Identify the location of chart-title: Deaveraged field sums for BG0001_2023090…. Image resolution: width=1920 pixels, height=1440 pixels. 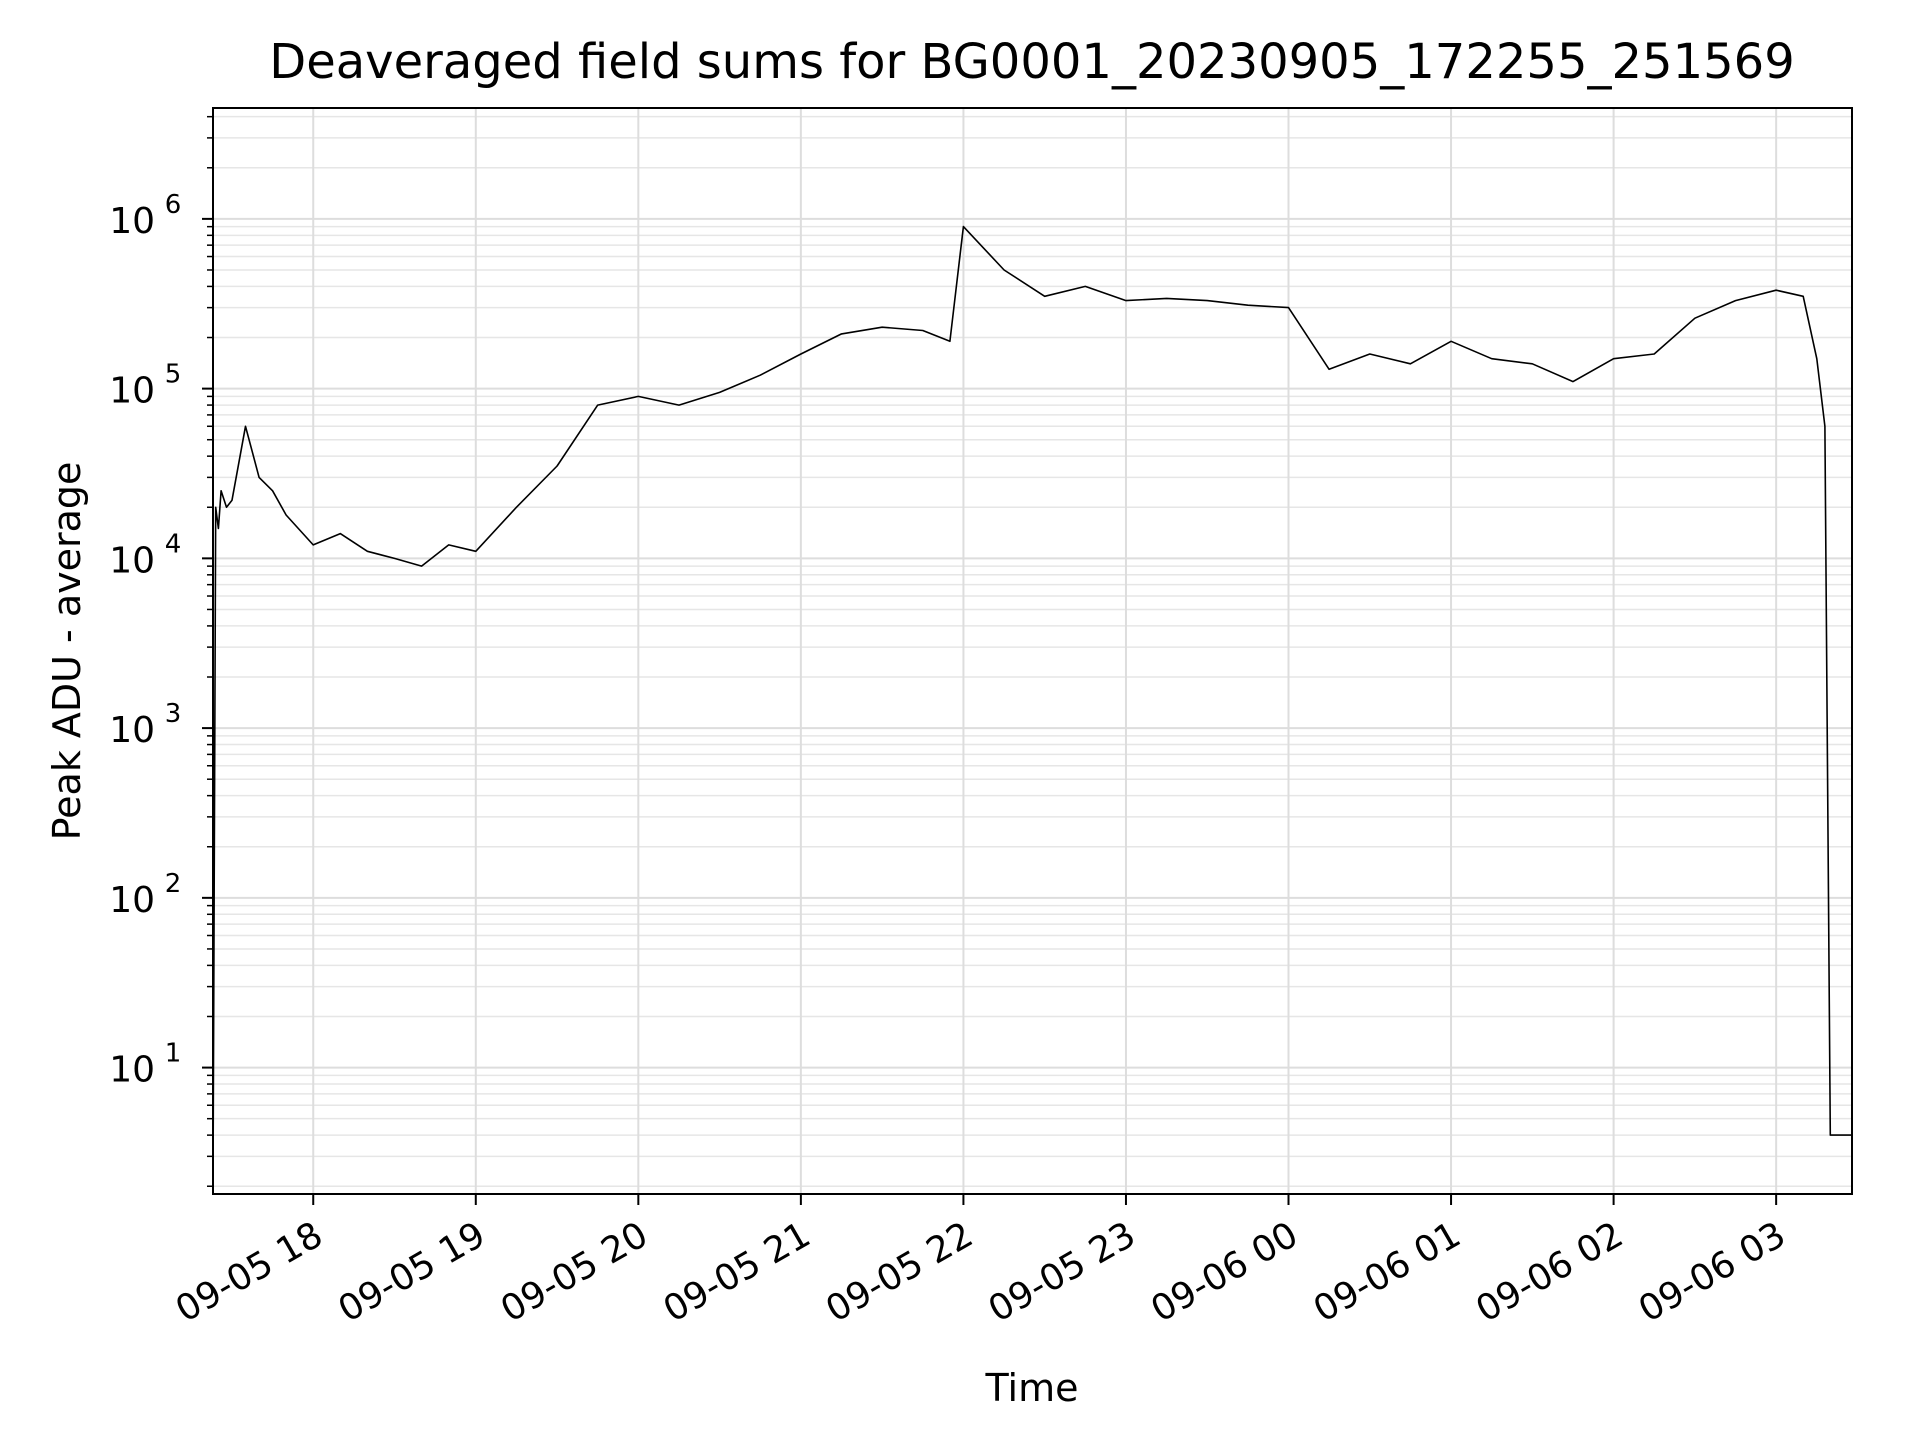
(1031, 62).